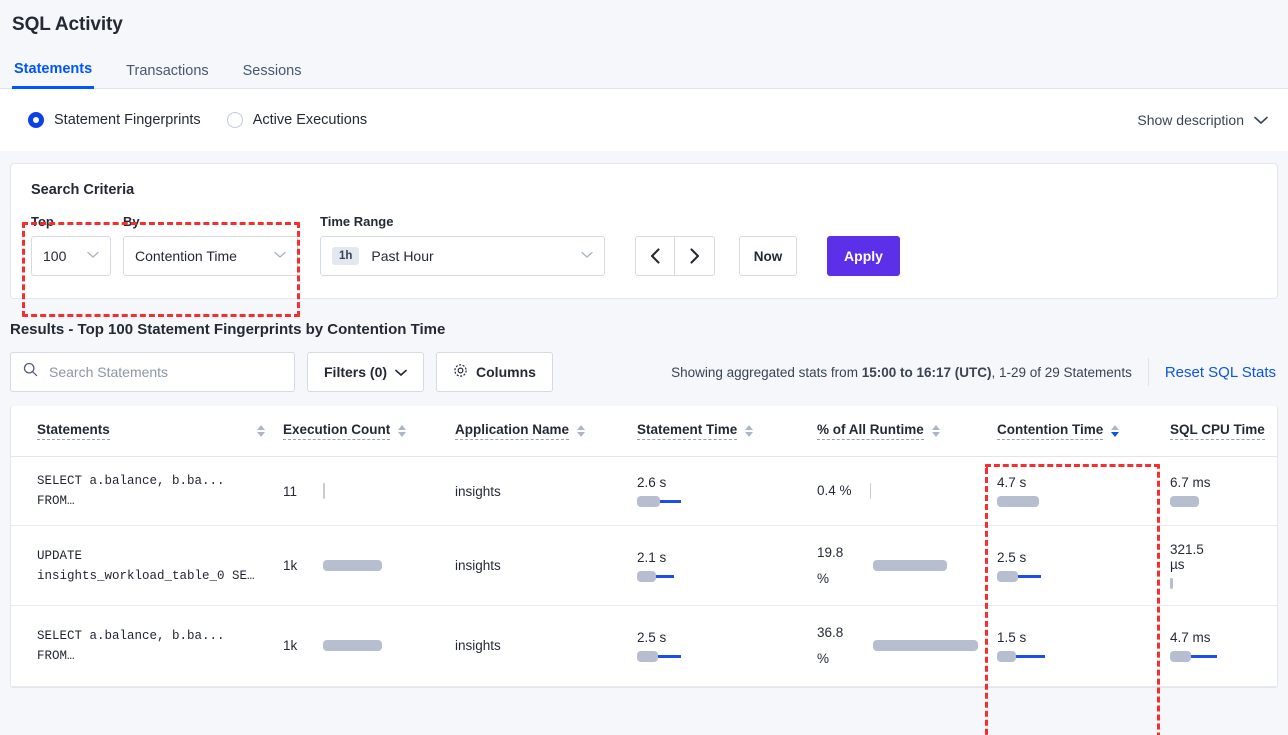  Describe the element at coordinates (512, 431) in the screenshot. I see `column-label: Application Name` at that location.